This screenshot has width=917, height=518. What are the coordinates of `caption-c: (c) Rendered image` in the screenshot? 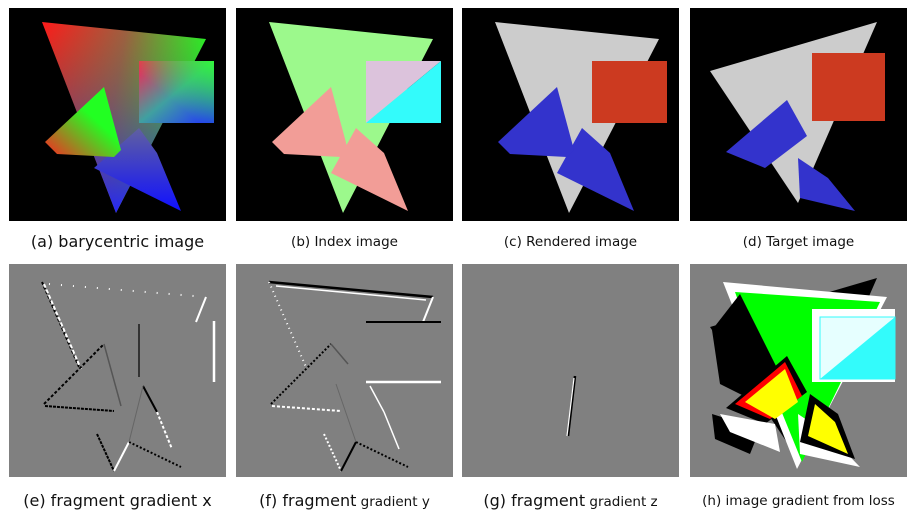 It's located at (570, 242).